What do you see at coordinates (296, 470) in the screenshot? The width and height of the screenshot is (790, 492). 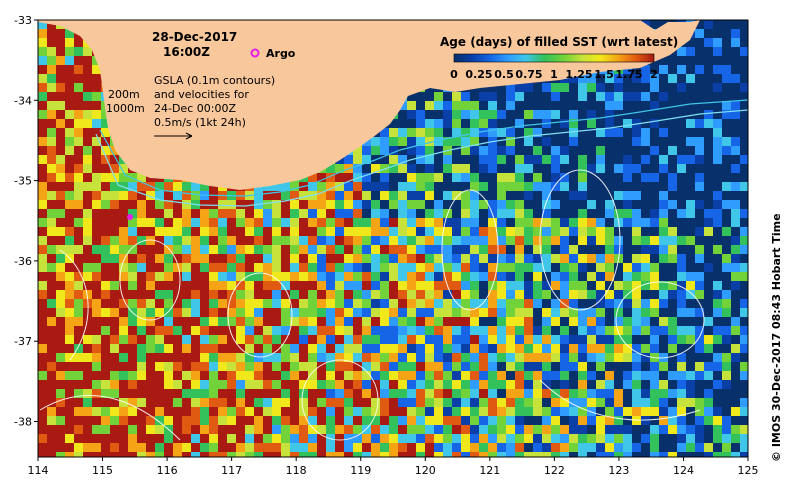 I see `x-tick-label: 118` at bounding box center [296, 470].